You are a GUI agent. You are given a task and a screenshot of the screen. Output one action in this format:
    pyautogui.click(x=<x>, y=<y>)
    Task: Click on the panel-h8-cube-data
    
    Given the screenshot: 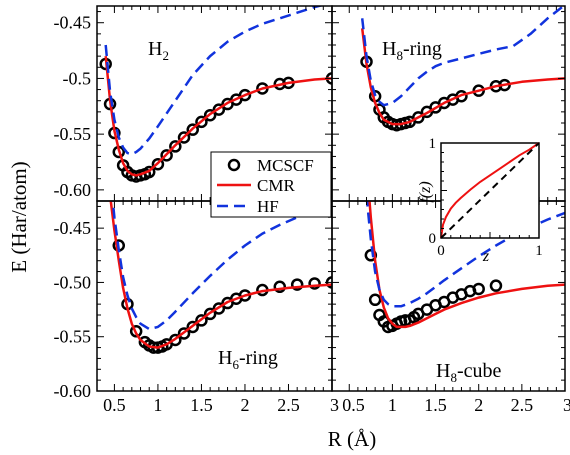 What is the action you would take?
    pyautogui.click(x=463, y=254)
    